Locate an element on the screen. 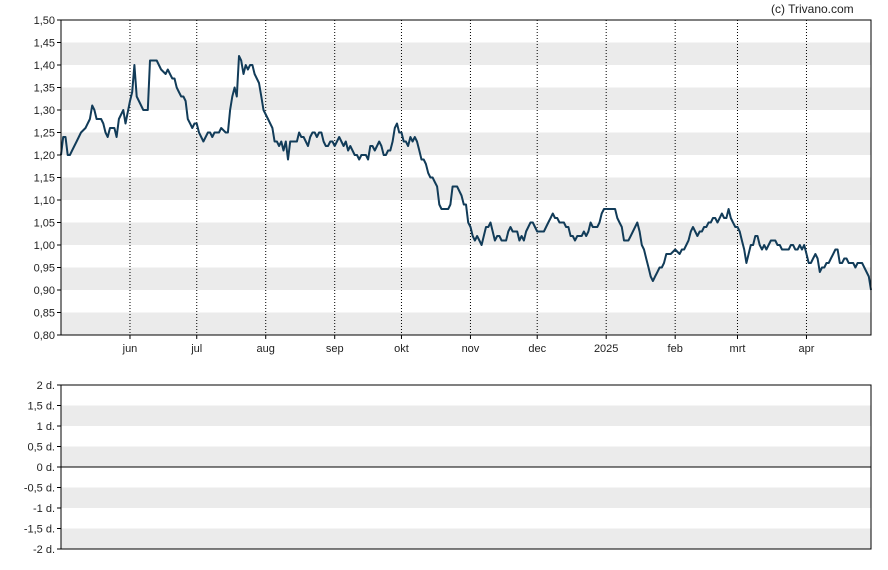 The image size is (888, 570). y-tick-label: 1,35 is located at coordinates (44, 89).